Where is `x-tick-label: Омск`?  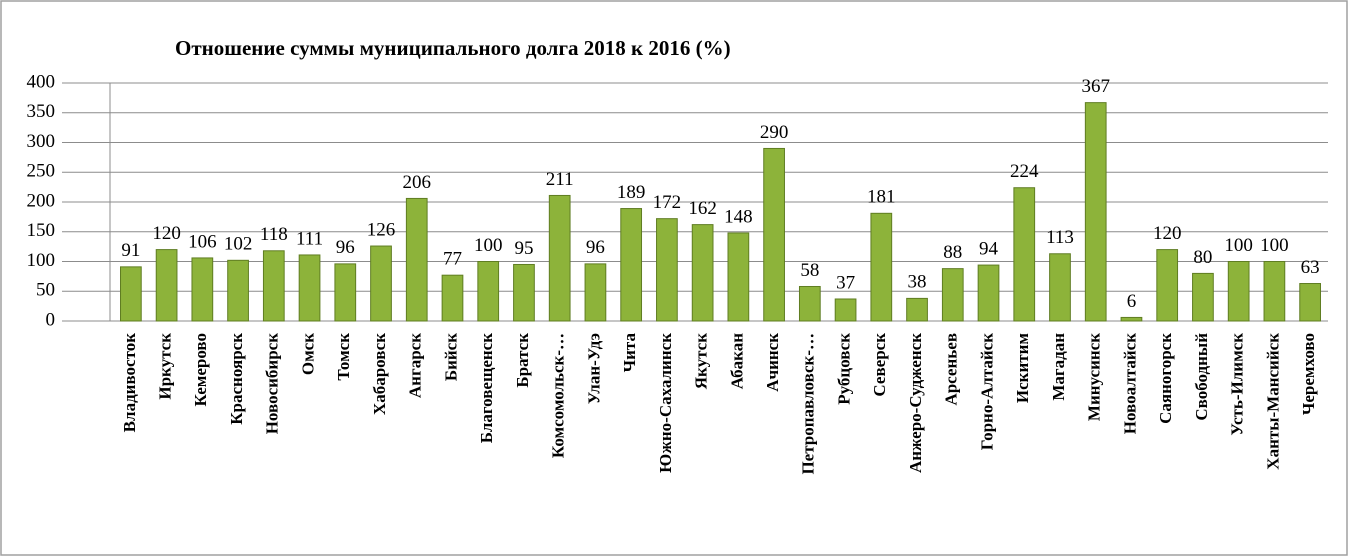 x-tick-label: Омск is located at coordinates (307, 354).